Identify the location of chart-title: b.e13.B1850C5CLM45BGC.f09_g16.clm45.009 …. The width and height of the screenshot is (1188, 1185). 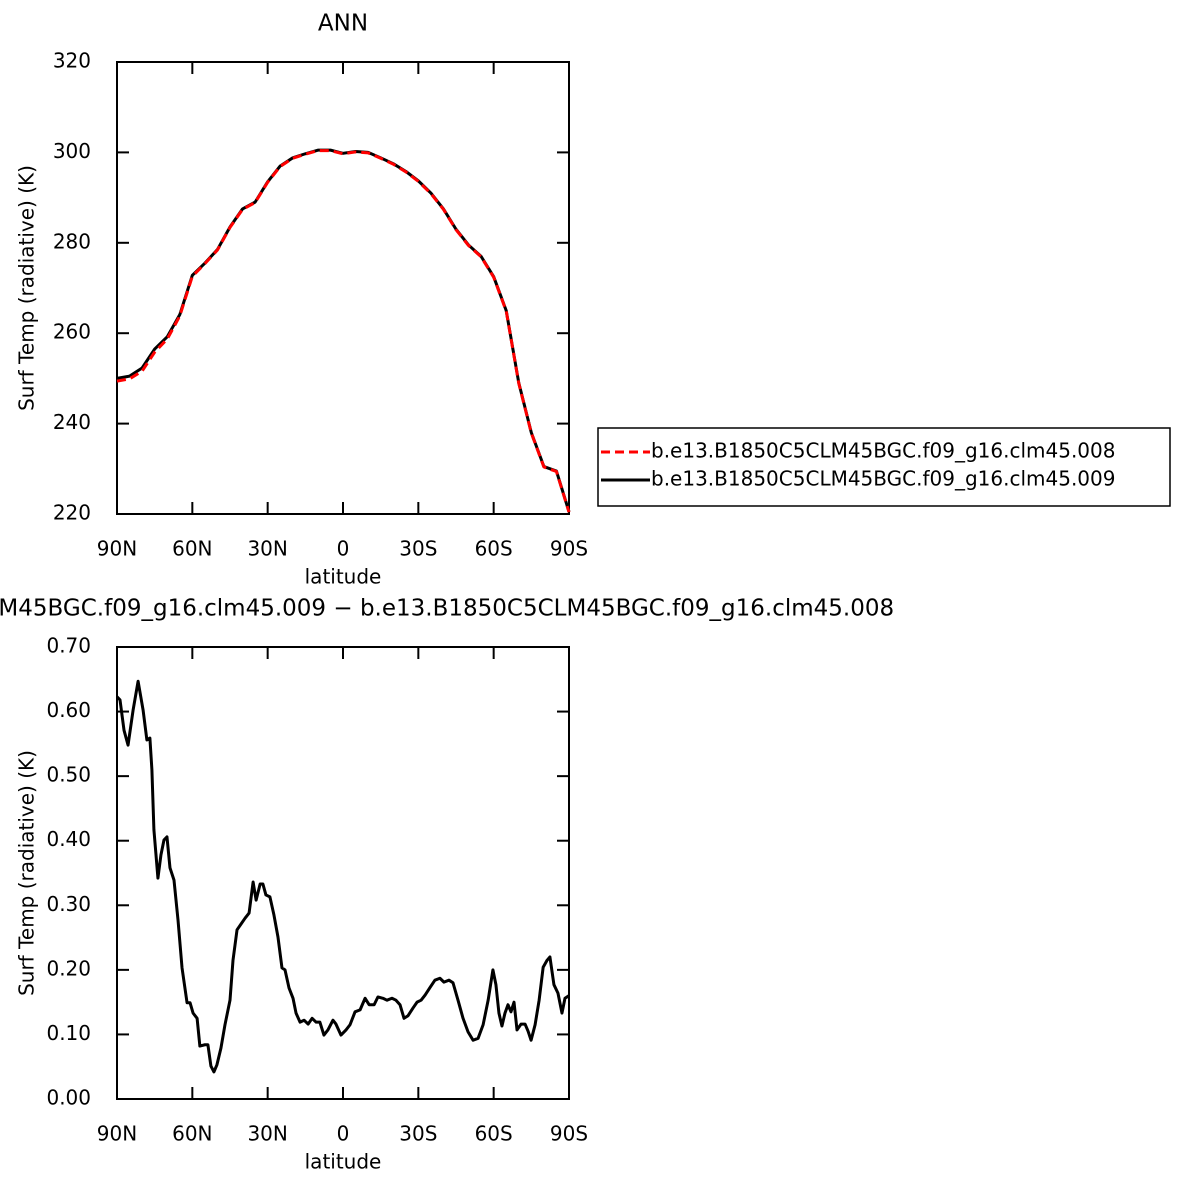
(447, 609).